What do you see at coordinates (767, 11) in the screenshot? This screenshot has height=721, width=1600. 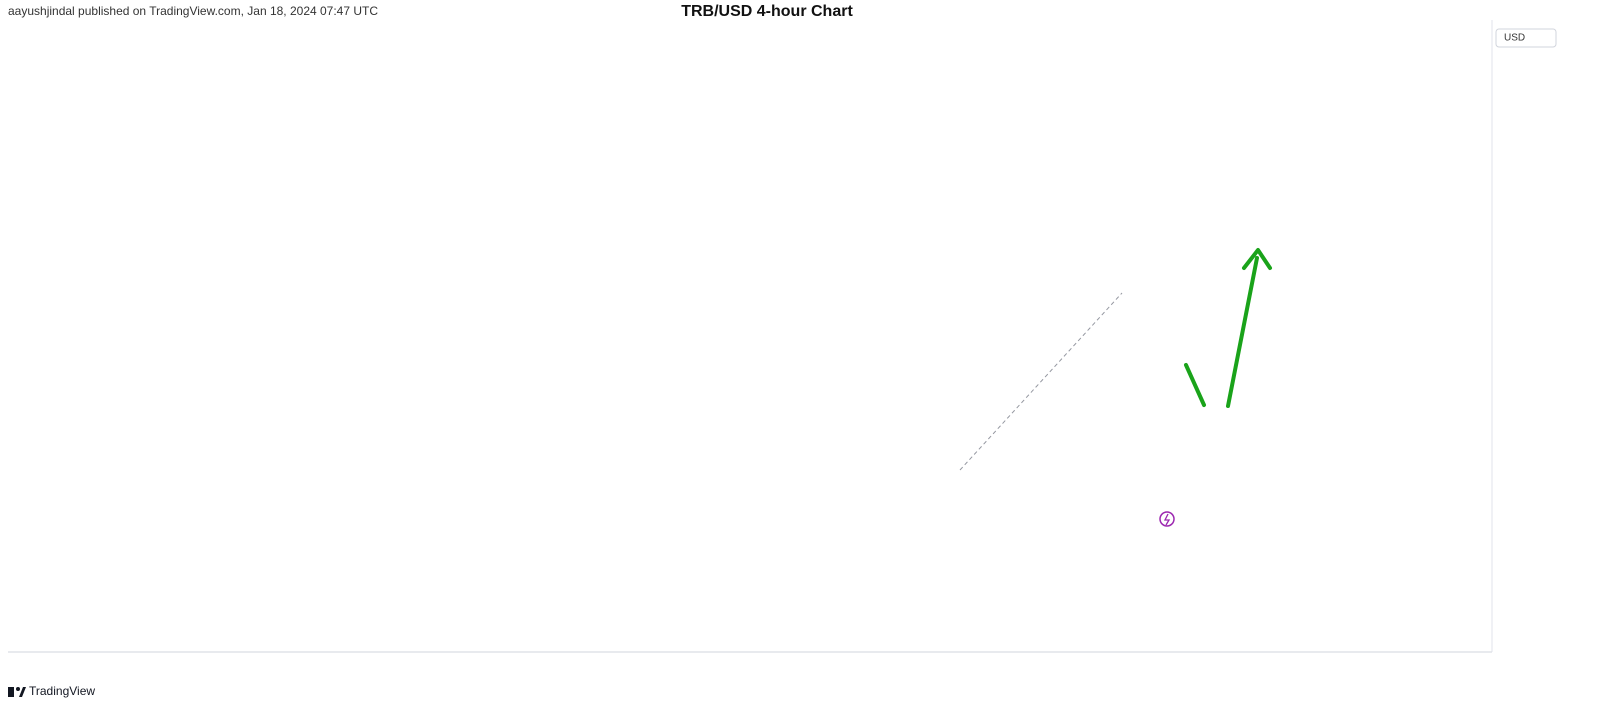 I see `chart-title: TRB/USD 4-hour Chart` at bounding box center [767, 11].